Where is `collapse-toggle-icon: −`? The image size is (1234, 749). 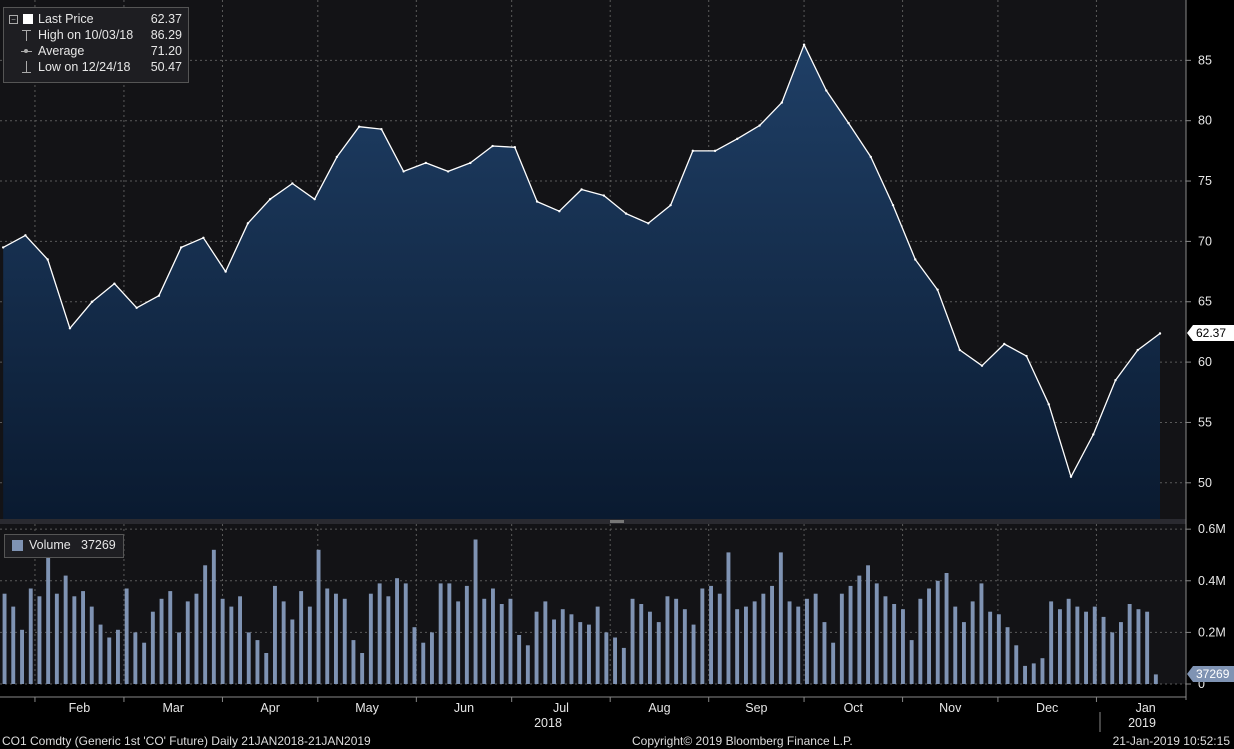 collapse-toggle-icon: − is located at coordinates (13, 19).